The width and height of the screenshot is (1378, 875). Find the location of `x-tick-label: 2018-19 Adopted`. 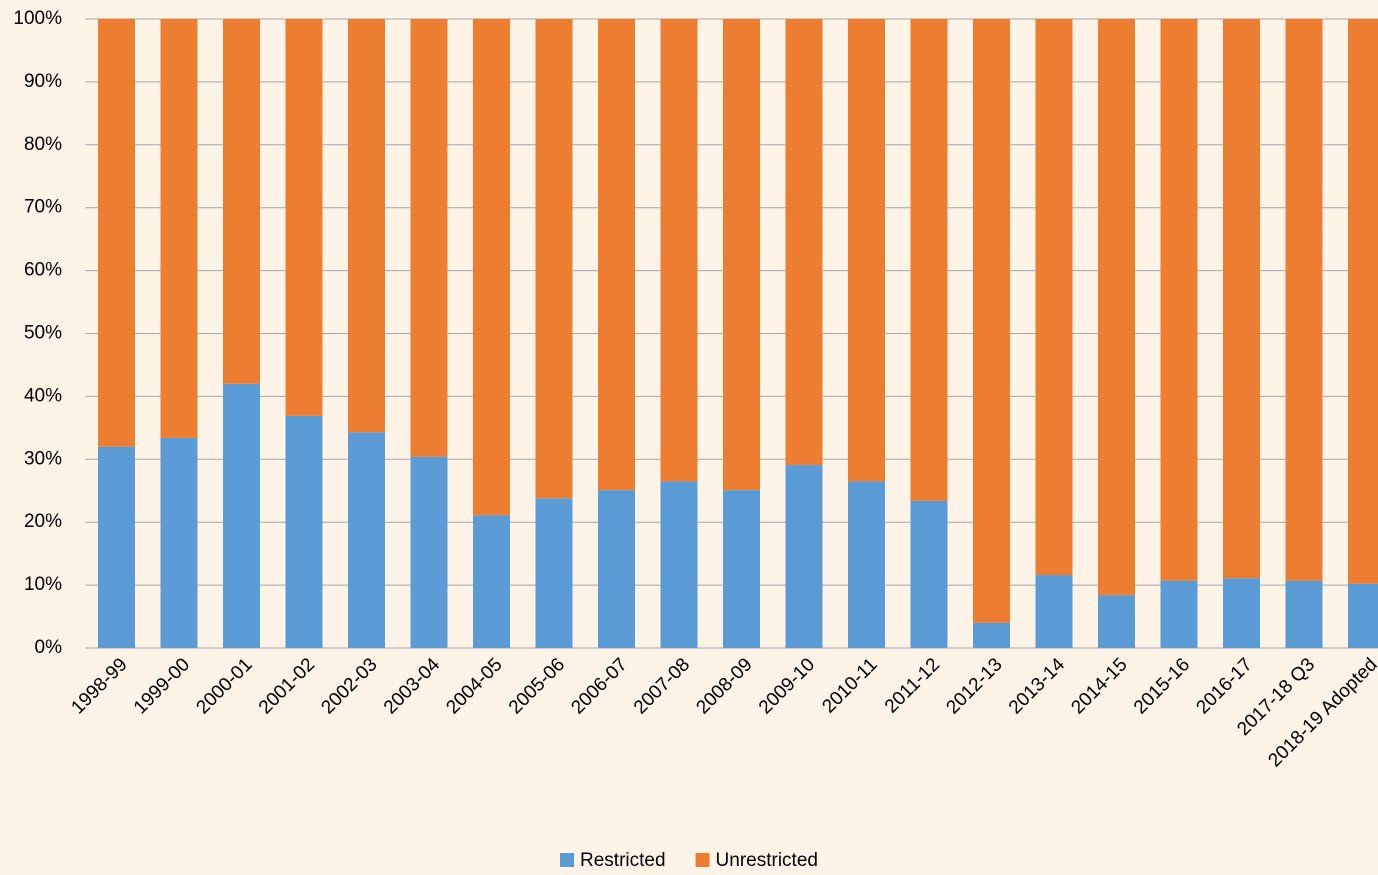

x-tick-label: 2018-19 Adopted is located at coordinates (1321, 712).